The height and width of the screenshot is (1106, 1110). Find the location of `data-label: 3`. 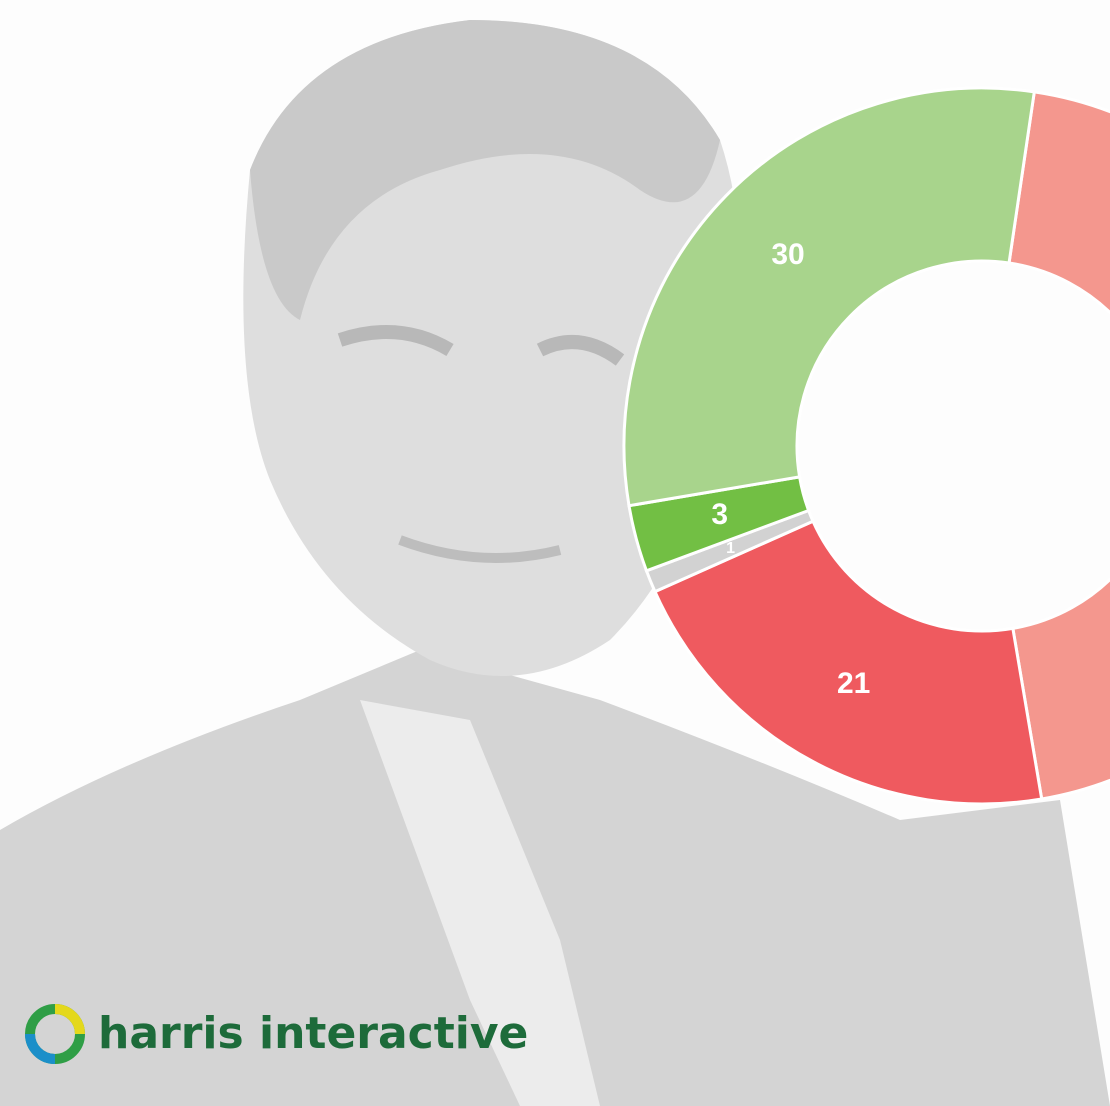

data-label: 3 is located at coordinates (719, 514).